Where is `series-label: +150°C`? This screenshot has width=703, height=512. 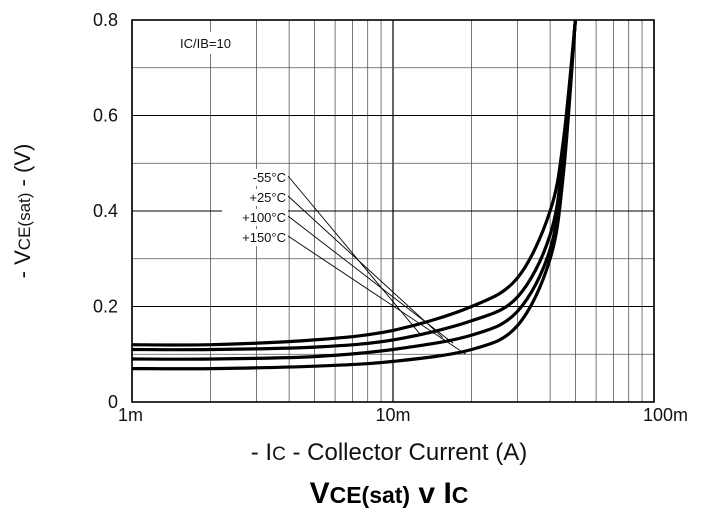
series-label: +150°C is located at coordinates (264, 237).